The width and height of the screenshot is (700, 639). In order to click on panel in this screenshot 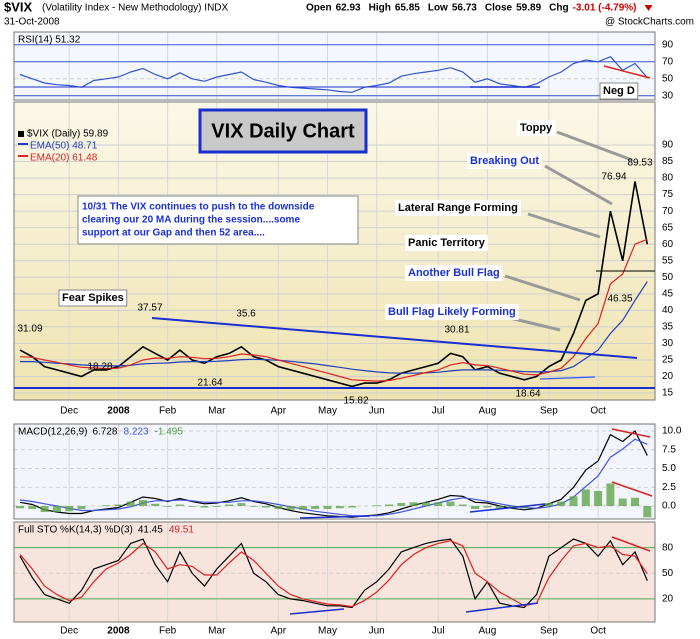, I will do `click(334, 572)`.